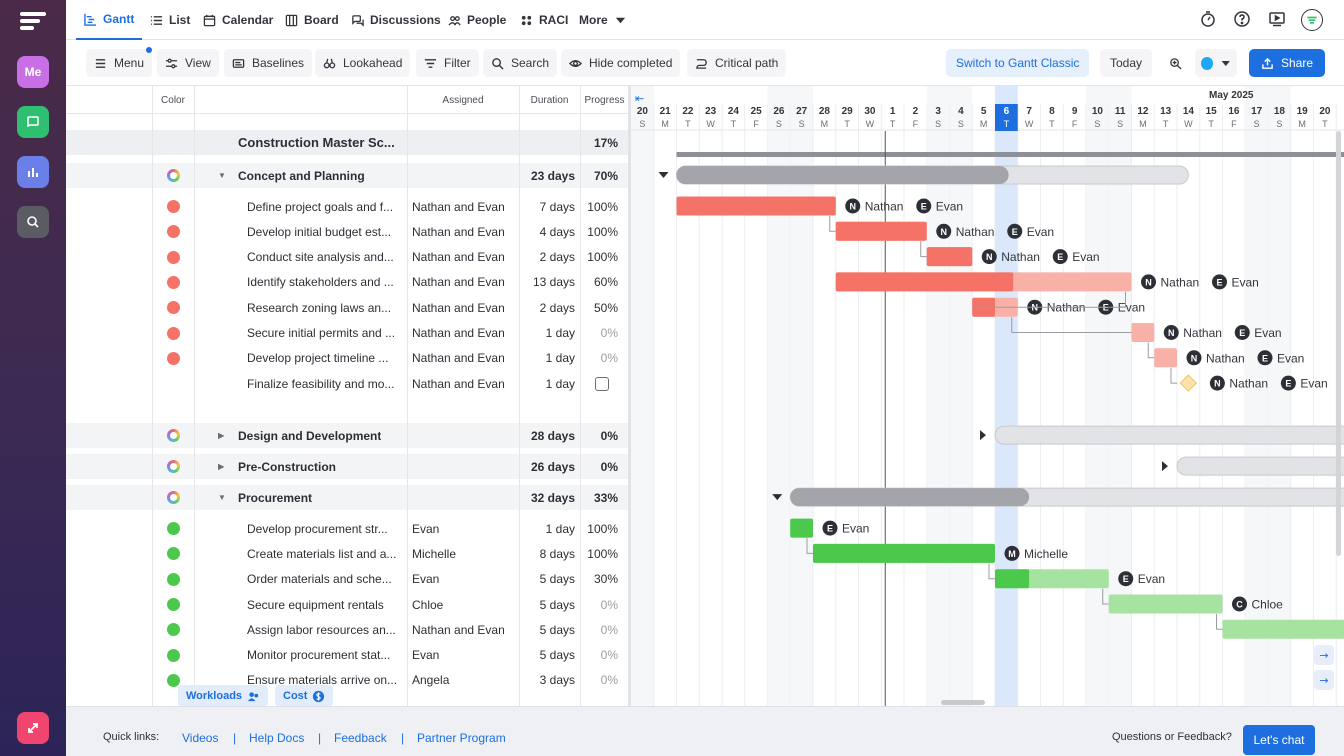 This screenshot has height=756, width=1344. What do you see at coordinates (602, 383) in the screenshot?
I see `progress-cell` at bounding box center [602, 383].